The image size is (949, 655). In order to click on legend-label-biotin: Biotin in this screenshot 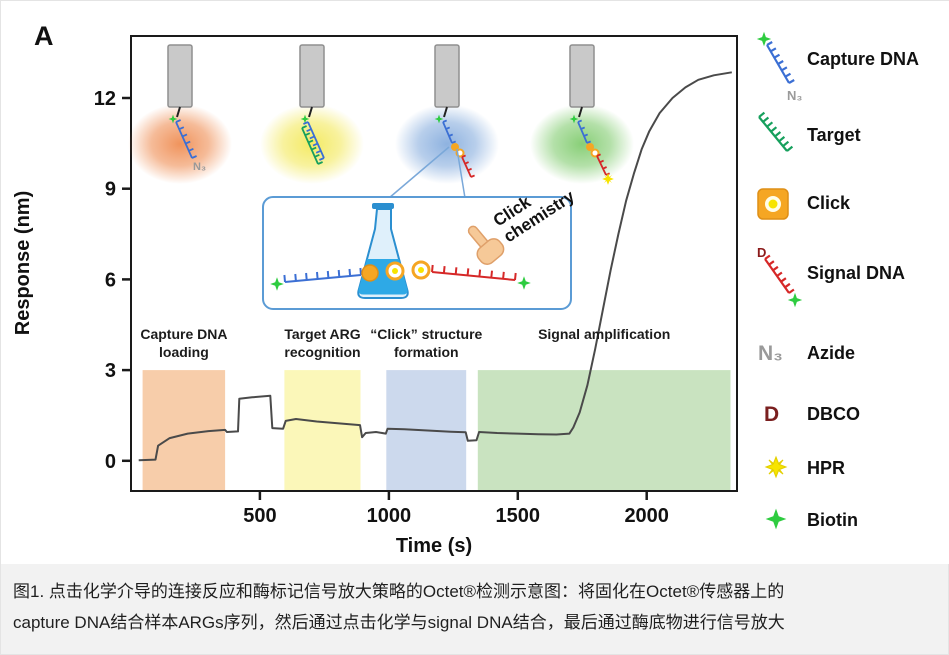, I will do `click(832, 520)`.